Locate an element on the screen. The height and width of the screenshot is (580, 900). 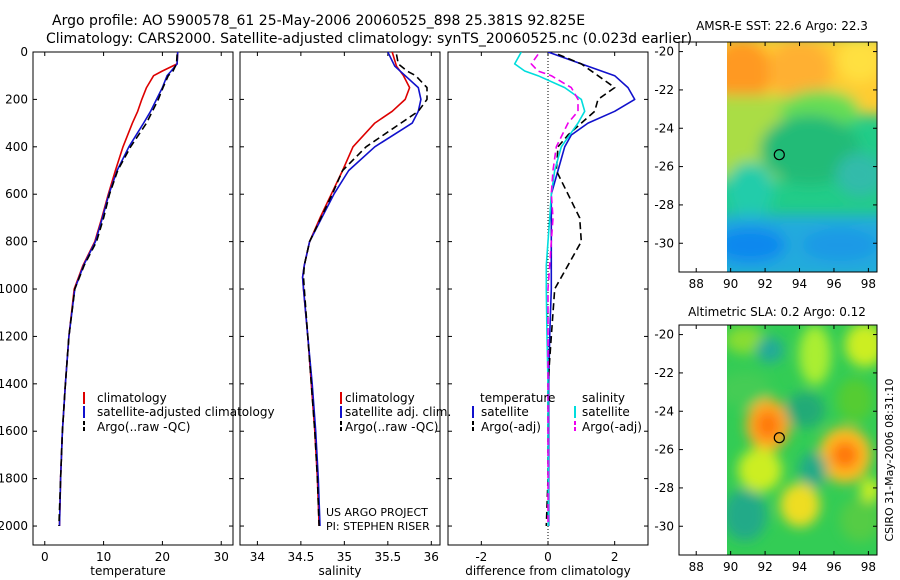
y-tick-label: 0 is located at coordinates (24, 52).